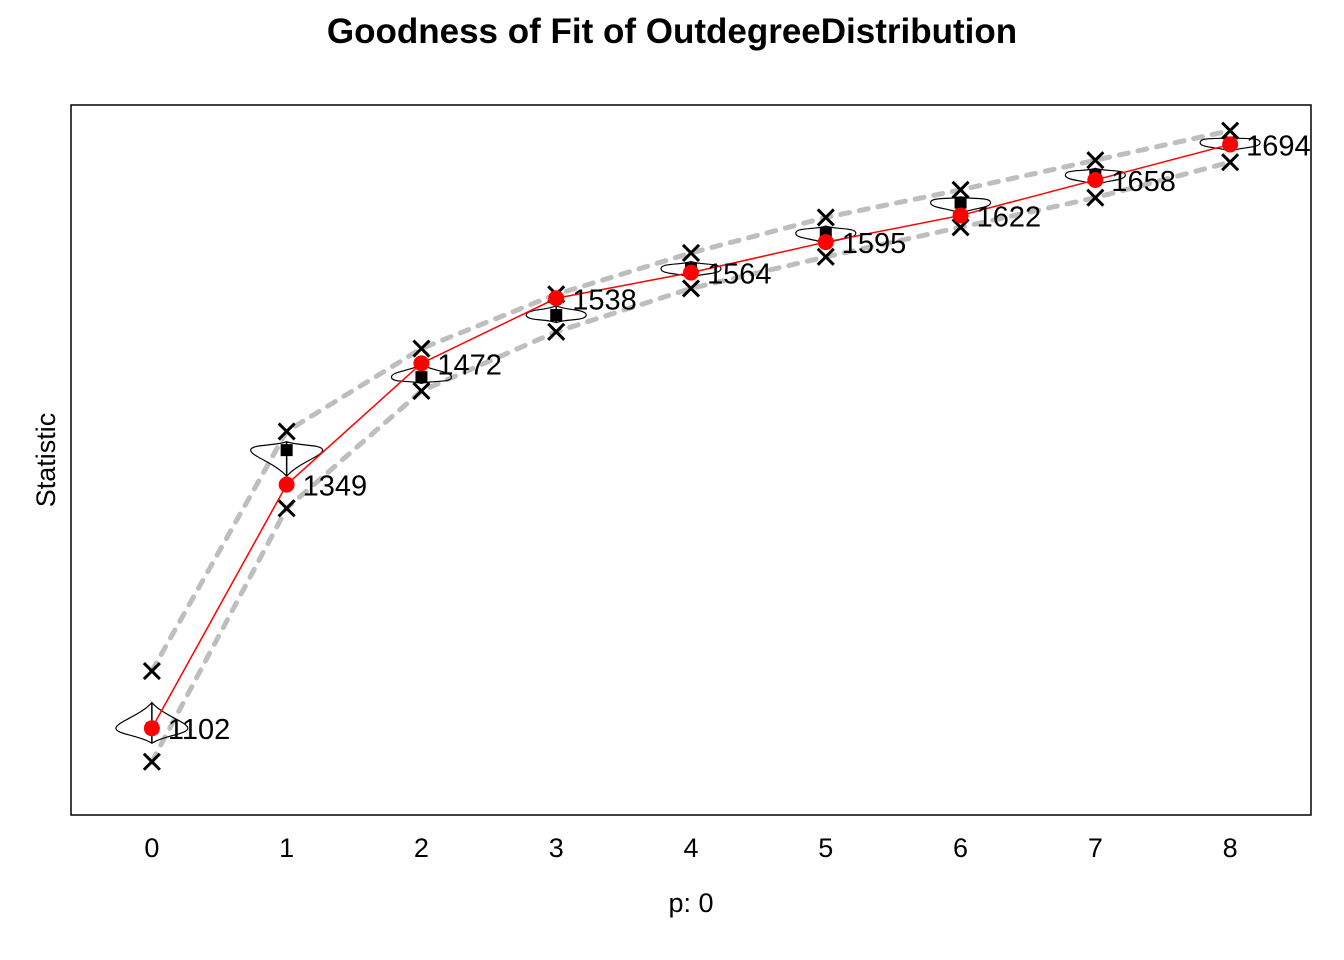 This screenshot has height=960, width=1344. What do you see at coordinates (151, 848) in the screenshot?
I see `x-tick-label-0: 0` at bounding box center [151, 848].